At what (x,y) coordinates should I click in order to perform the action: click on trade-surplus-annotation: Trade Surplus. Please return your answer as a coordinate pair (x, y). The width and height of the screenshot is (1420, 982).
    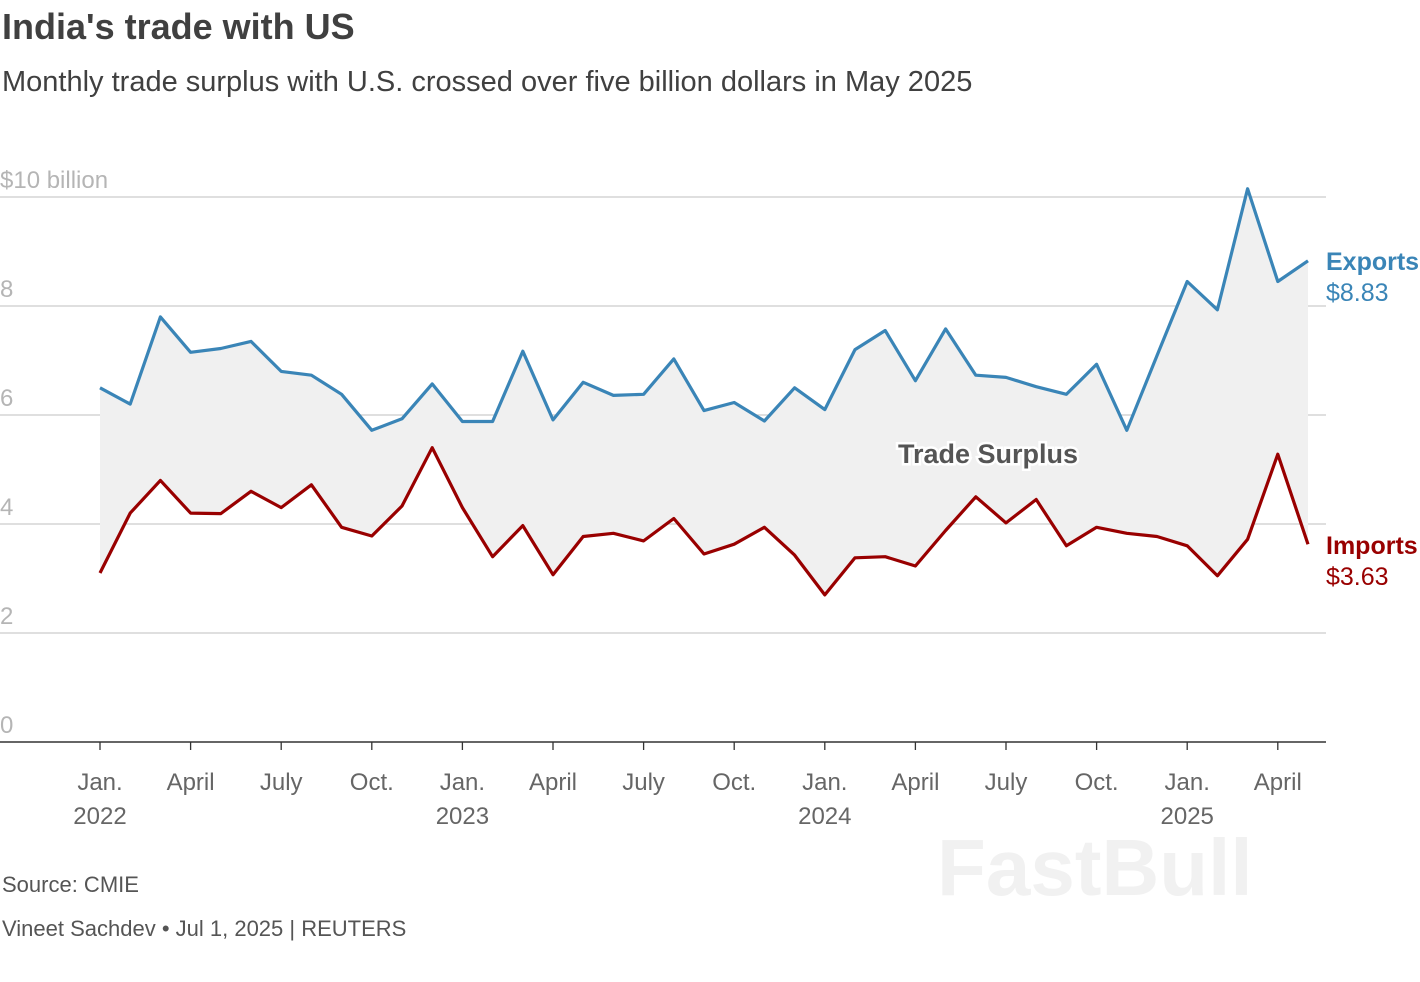
    Looking at the image, I should click on (988, 454).